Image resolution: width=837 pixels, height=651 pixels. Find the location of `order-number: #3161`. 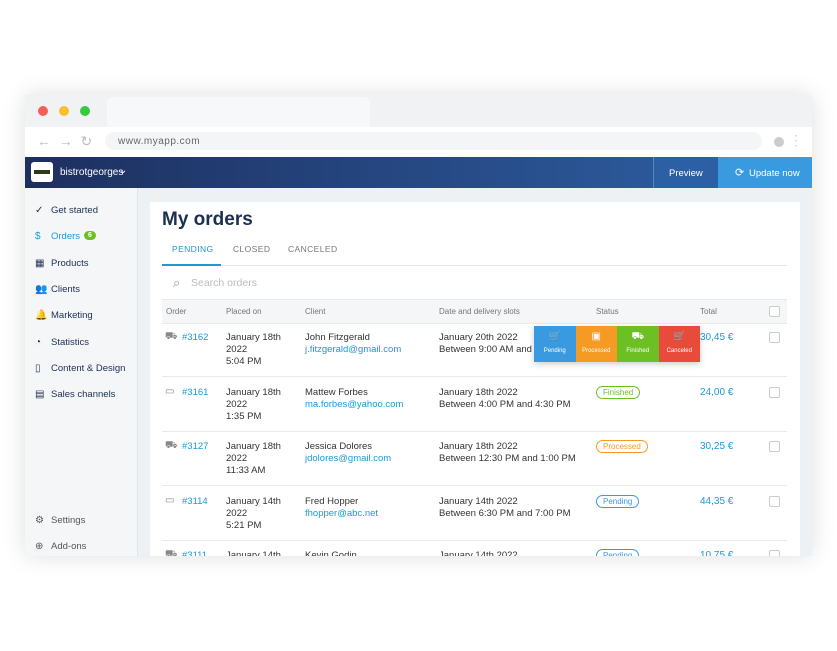

order-number: #3161 is located at coordinates (195, 392).